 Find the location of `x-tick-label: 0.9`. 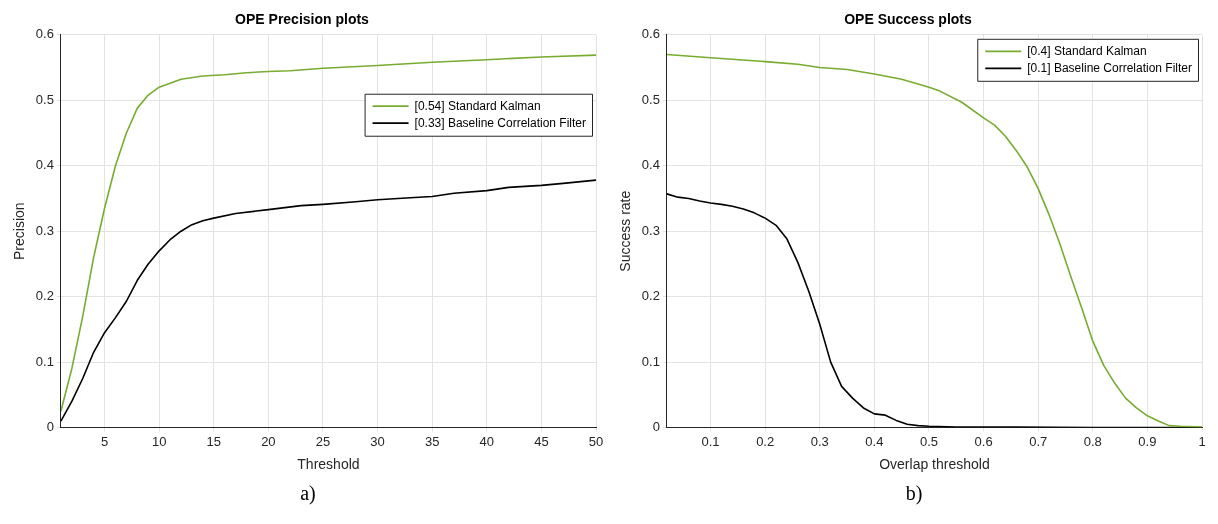

x-tick-label: 0.9 is located at coordinates (1147, 441).